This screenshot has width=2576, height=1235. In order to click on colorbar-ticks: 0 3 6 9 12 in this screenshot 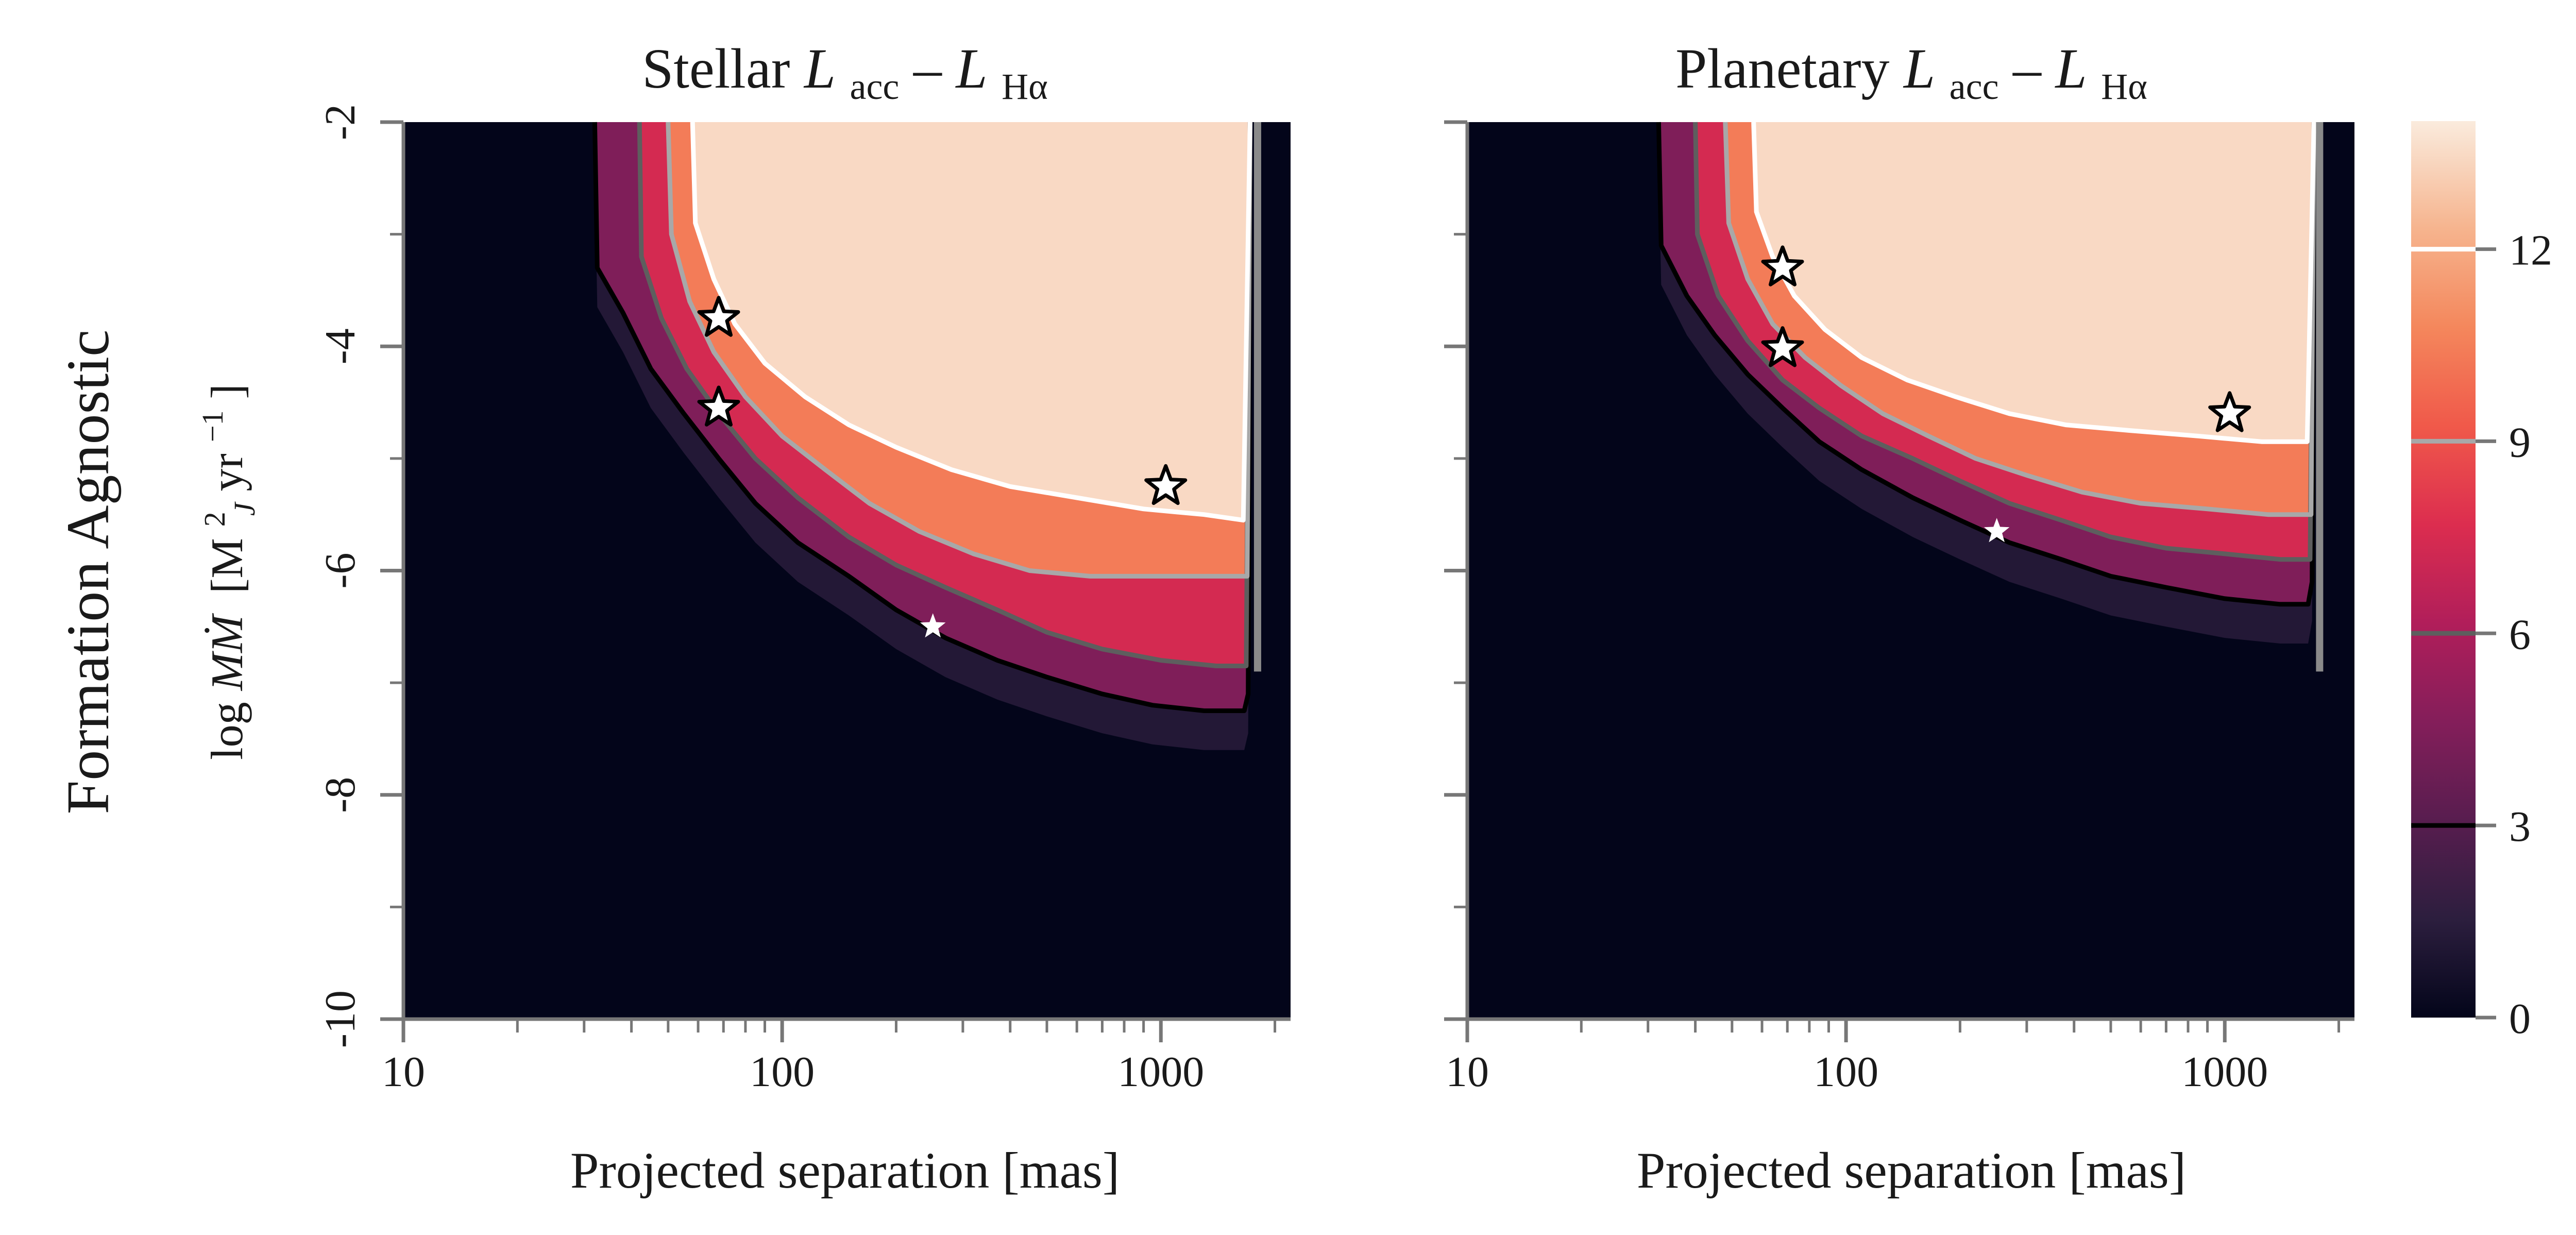, I will do `click(2514, 635)`.